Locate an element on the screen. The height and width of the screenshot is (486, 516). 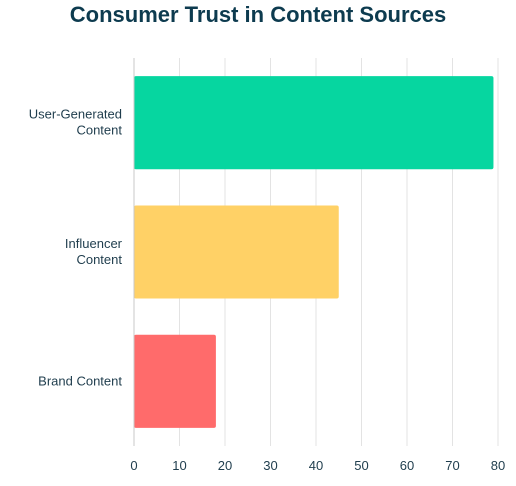
x-tick-label: 10 is located at coordinates (179, 465).